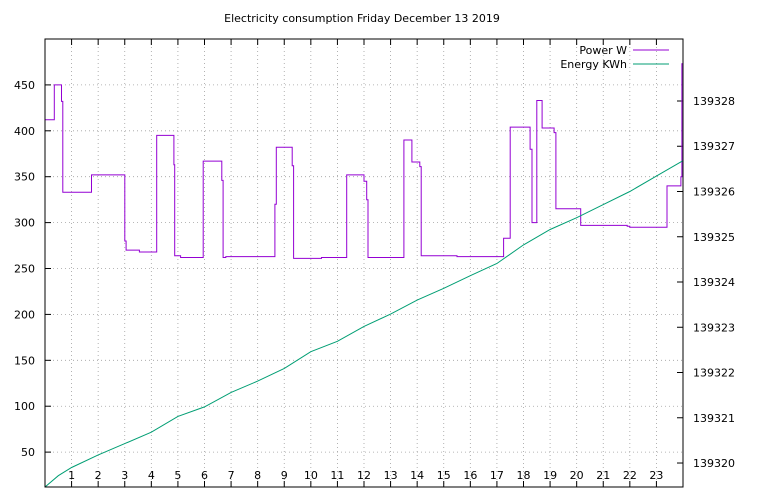 The image size is (768, 500). Describe the element at coordinates (177, 475) in the screenshot. I see `x-tick-label: 5` at that location.